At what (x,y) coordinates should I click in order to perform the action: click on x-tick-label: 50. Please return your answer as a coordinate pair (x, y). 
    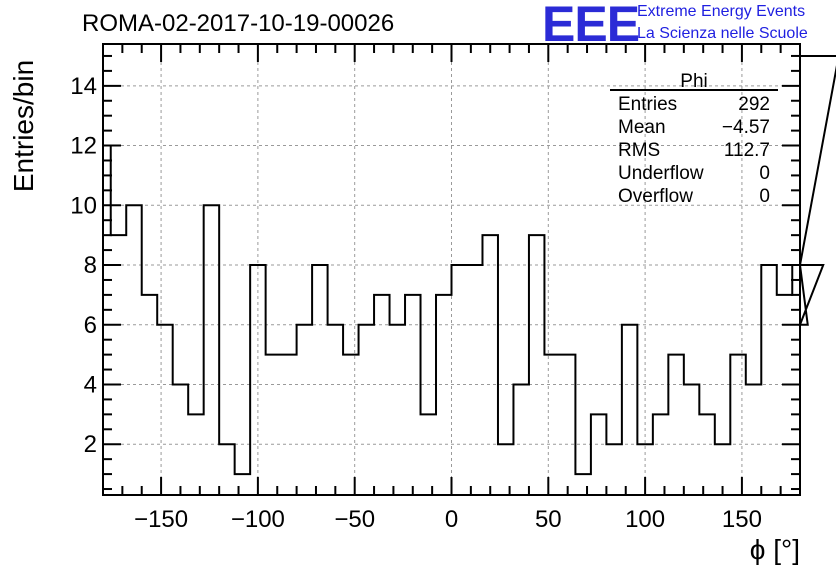
    Looking at the image, I should click on (548, 519).